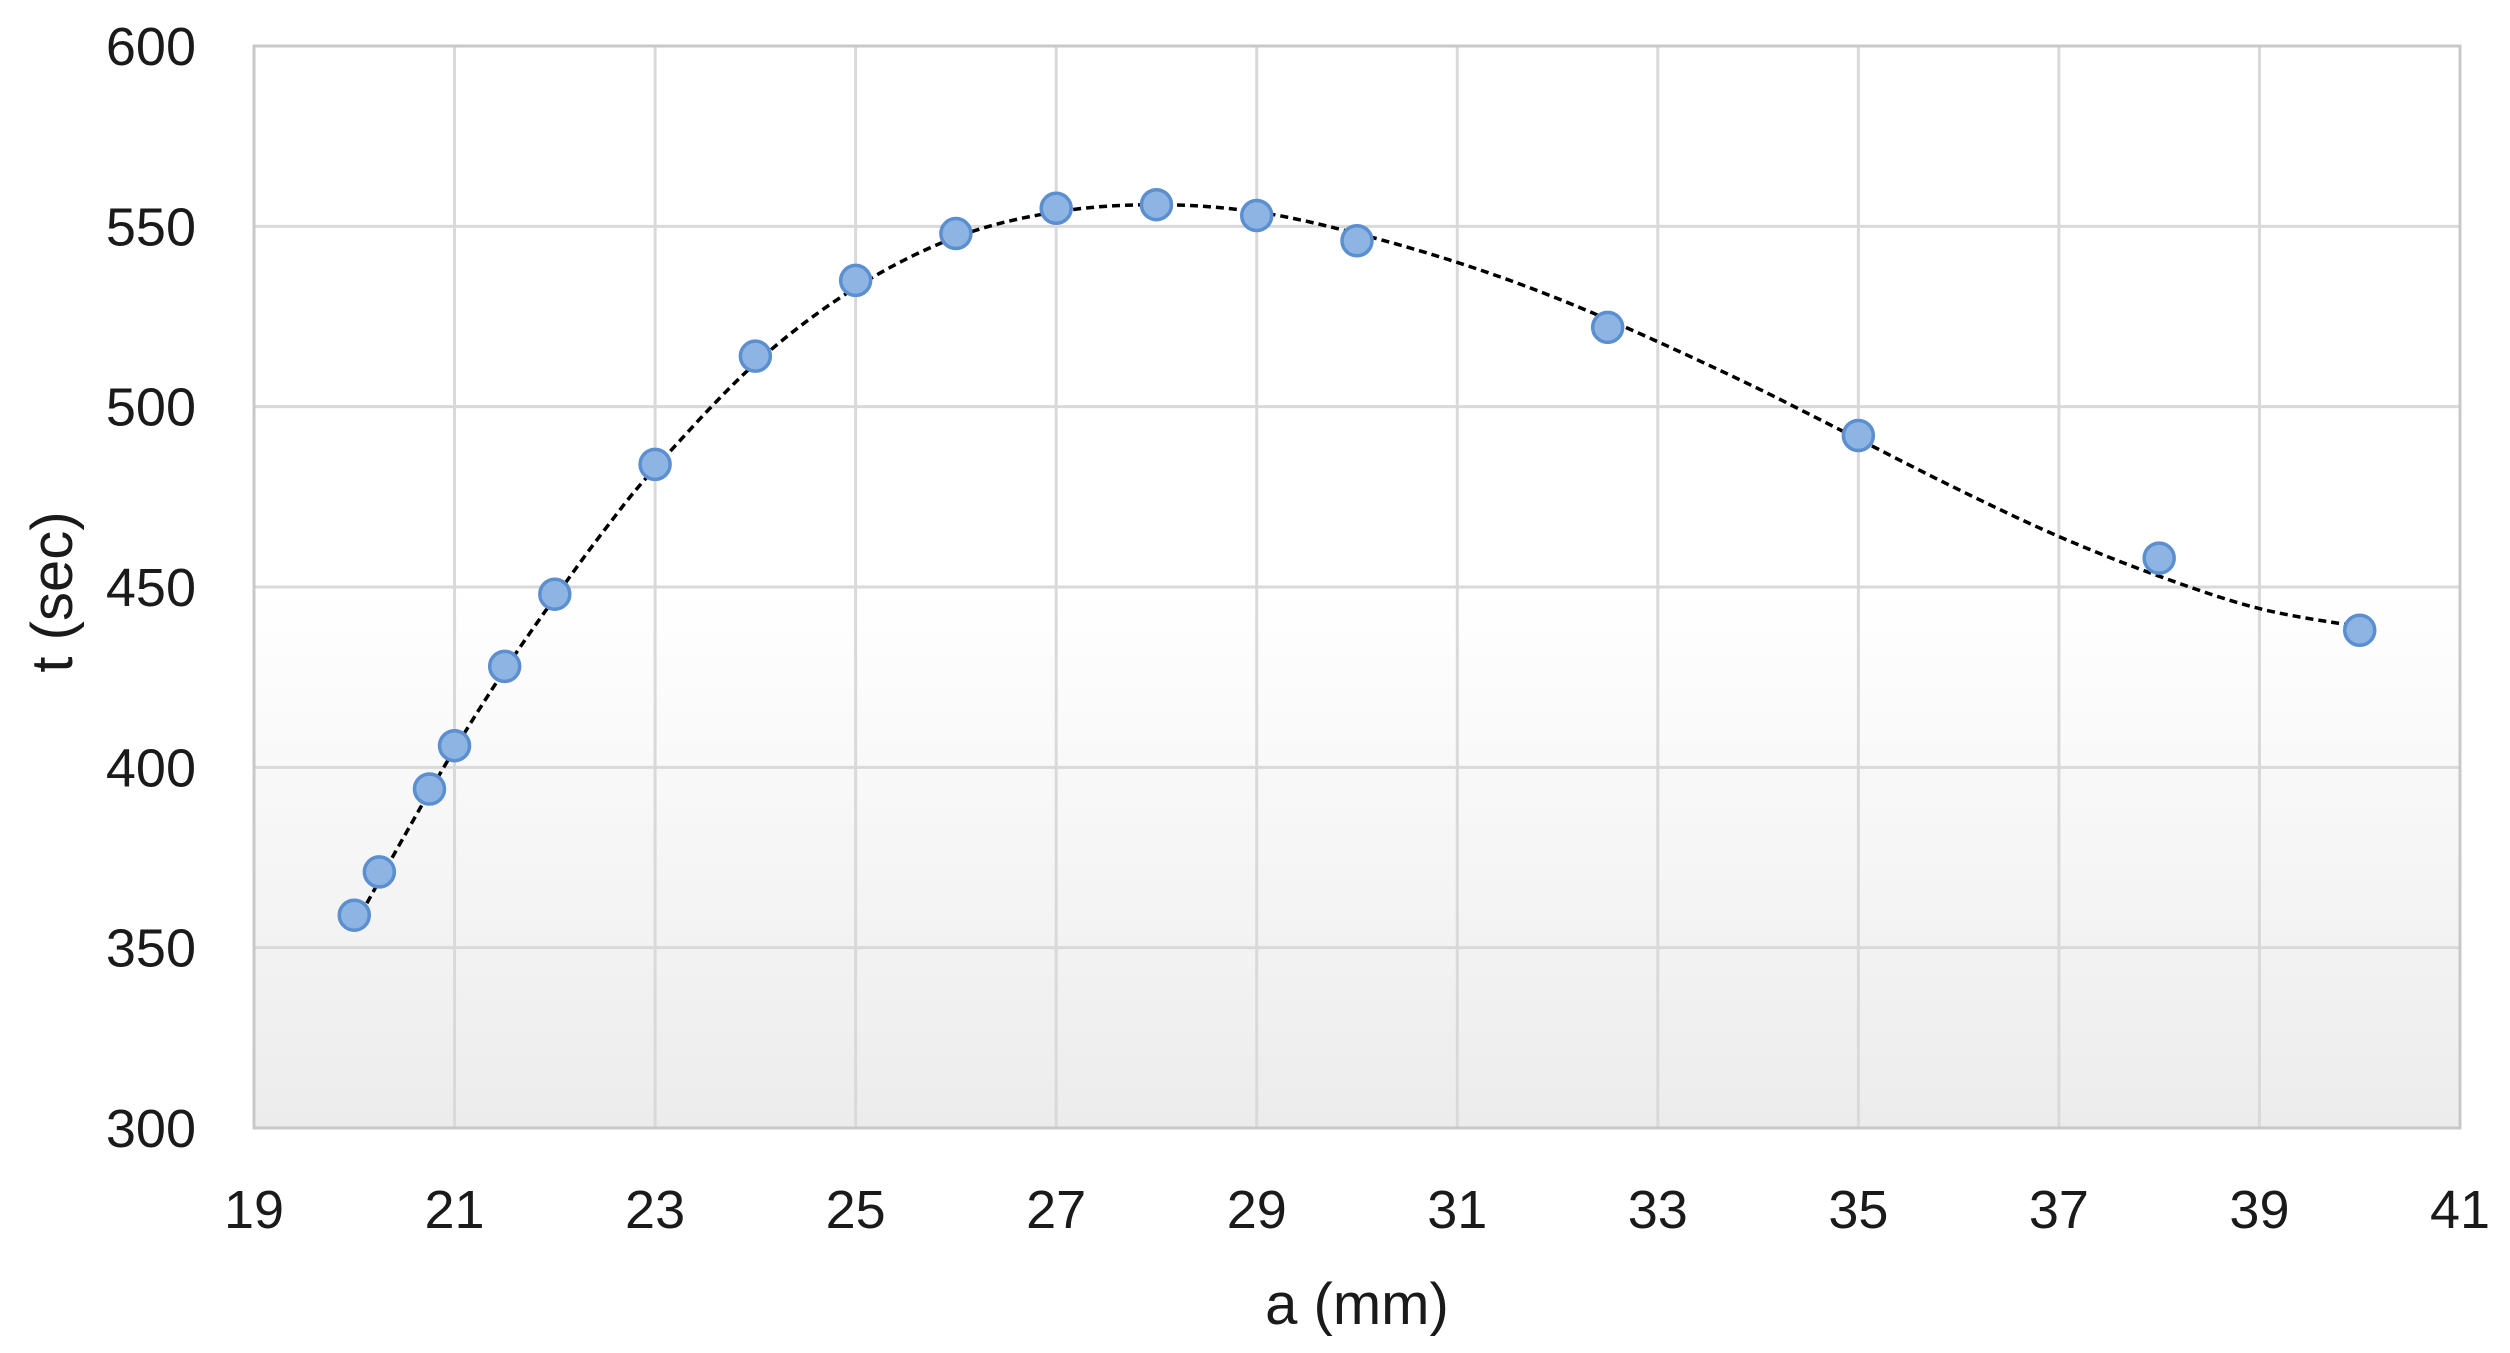 This screenshot has height=1353, width=2510. Describe the element at coordinates (655, 1210) in the screenshot. I see `x-tick-label: 23` at that location.